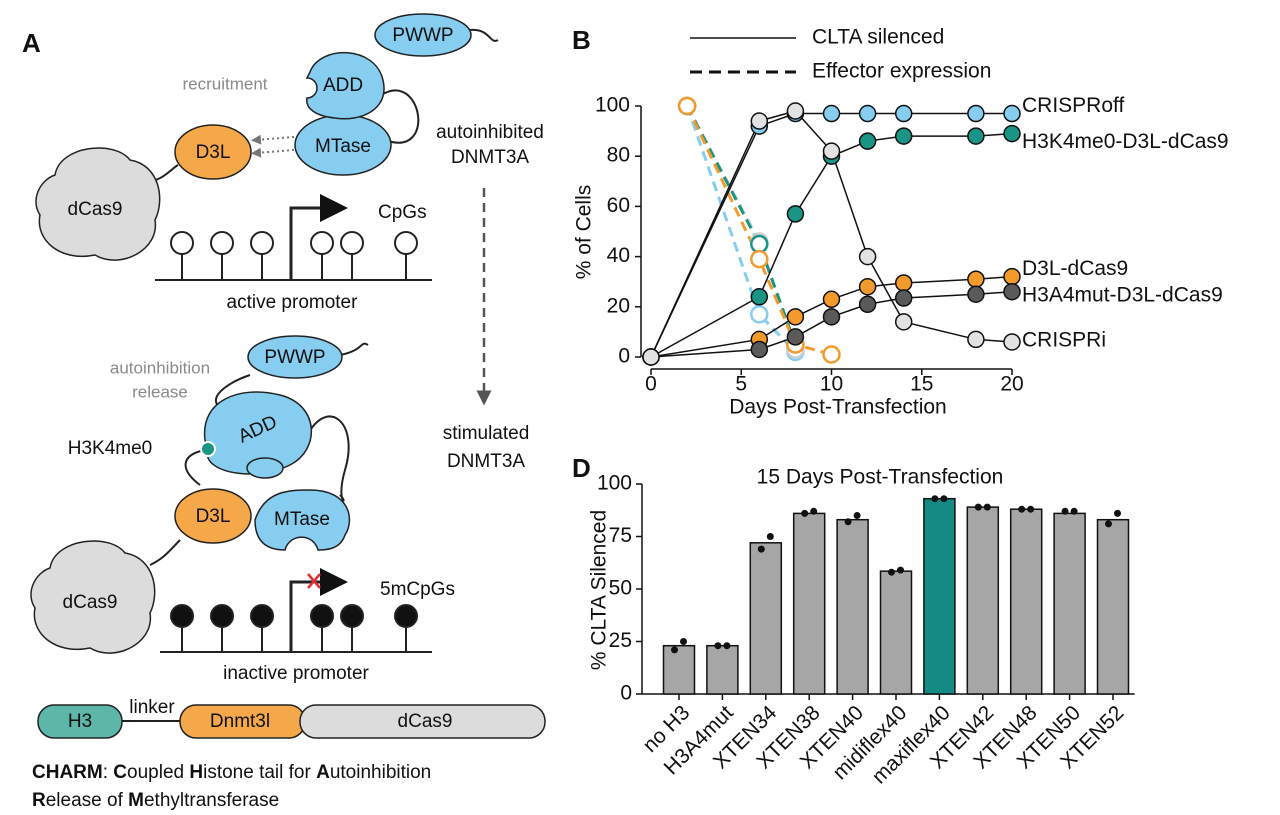 This screenshot has height=815, width=1280. I want to click on y-tick-label: 40, so click(618, 255).